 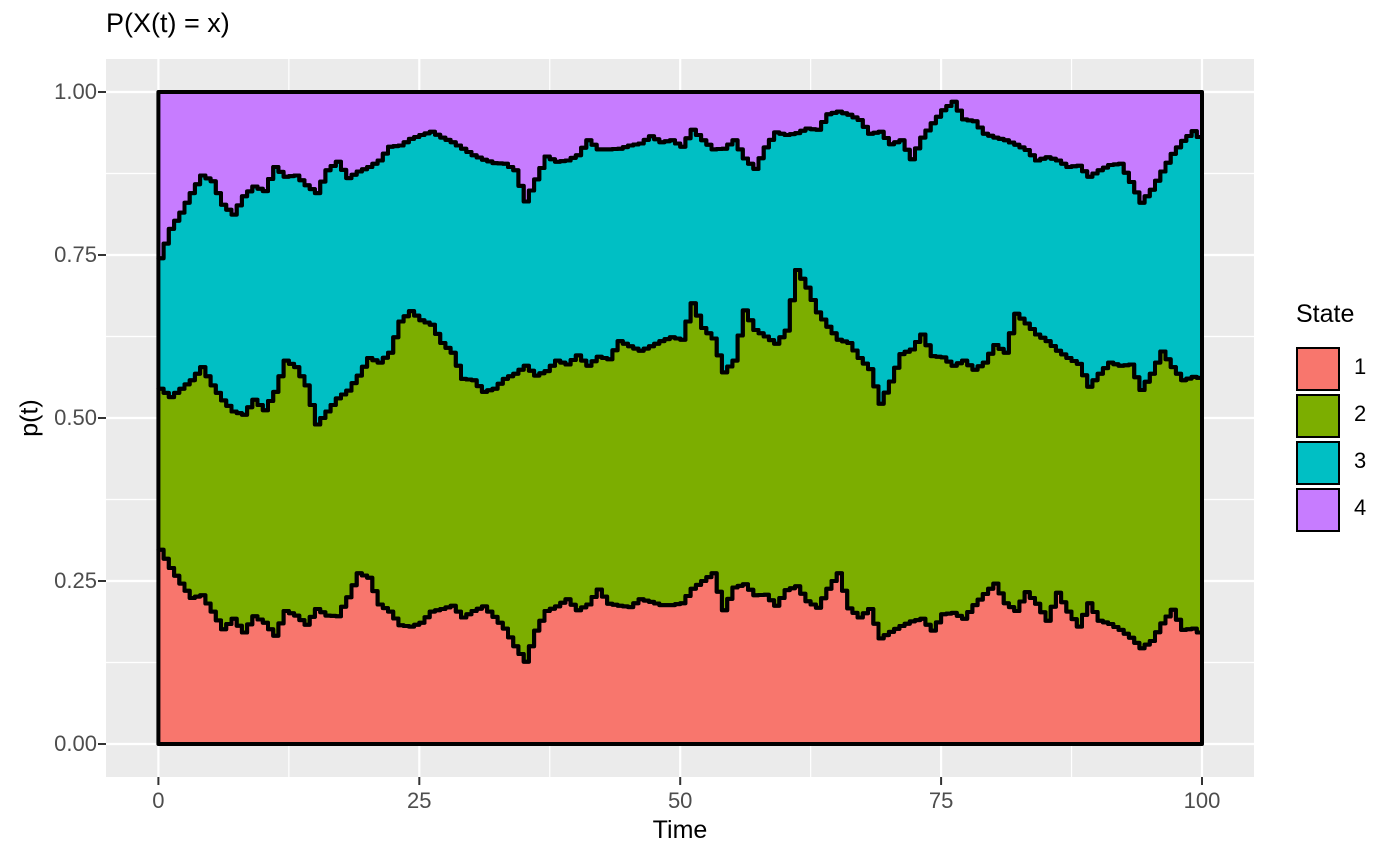 I want to click on plot-title: P(X(t) = x), so click(x=168, y=23).